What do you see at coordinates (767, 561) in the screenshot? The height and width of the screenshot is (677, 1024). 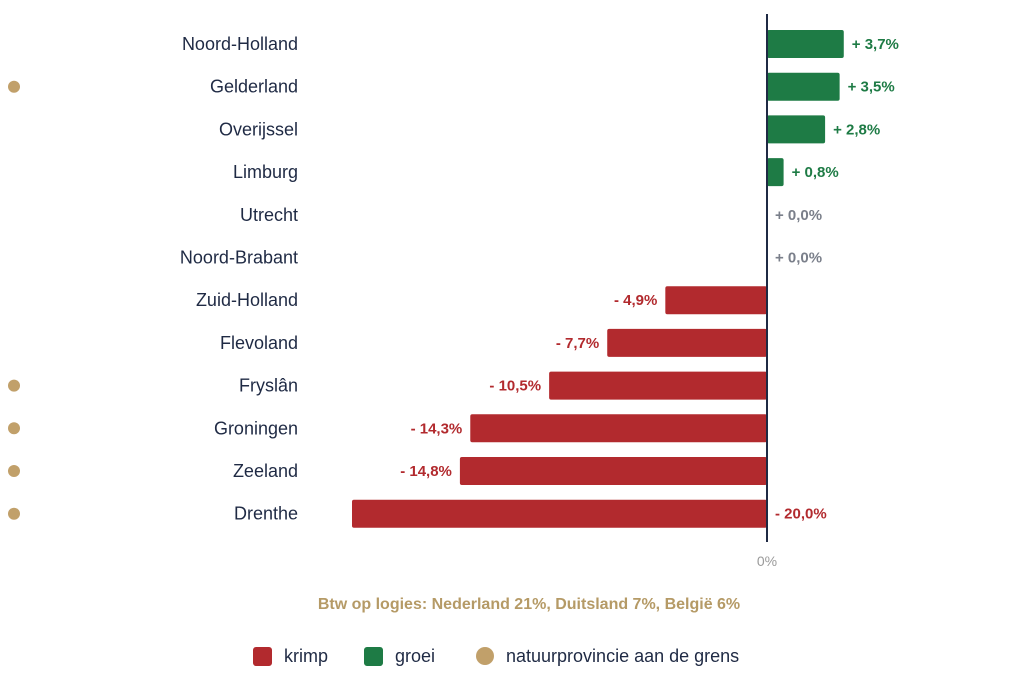 I see `x-tick-label: 0%` at bounding box center [767, 561].